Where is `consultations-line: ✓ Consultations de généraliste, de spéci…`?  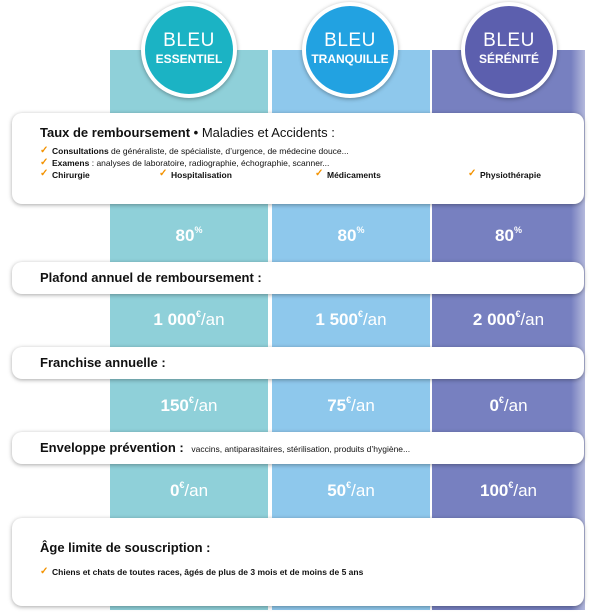
consultations-line: ✓ Consultations de généraliste, de spéci… is located at coordinates (312, 151).